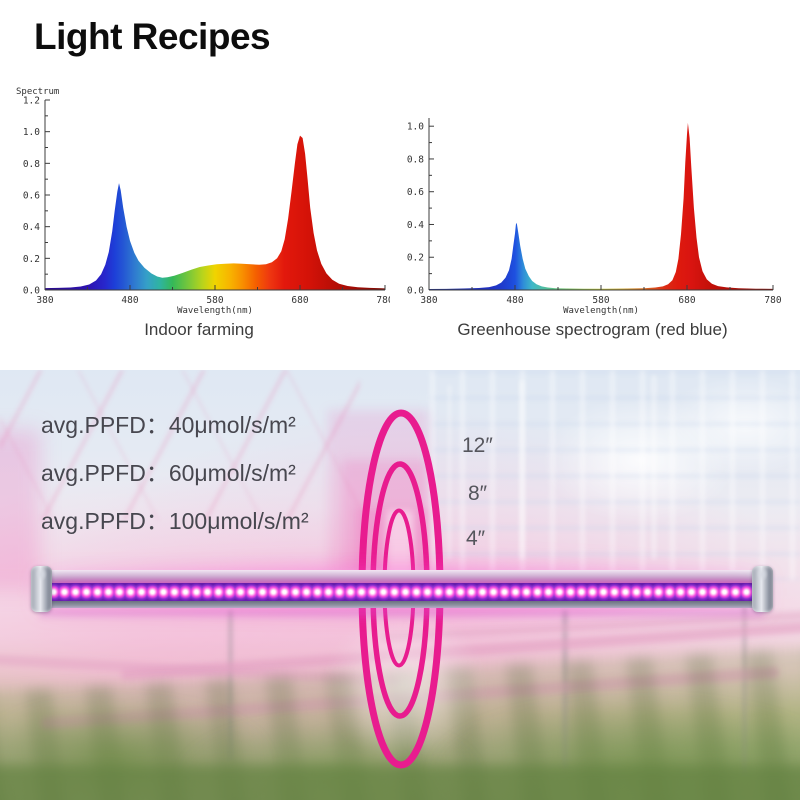  What do you see at coordinates (199, 329) in the screenshot?
I see `chart-caption-indoor: Indoor farming` at bounding box center [199, 329].